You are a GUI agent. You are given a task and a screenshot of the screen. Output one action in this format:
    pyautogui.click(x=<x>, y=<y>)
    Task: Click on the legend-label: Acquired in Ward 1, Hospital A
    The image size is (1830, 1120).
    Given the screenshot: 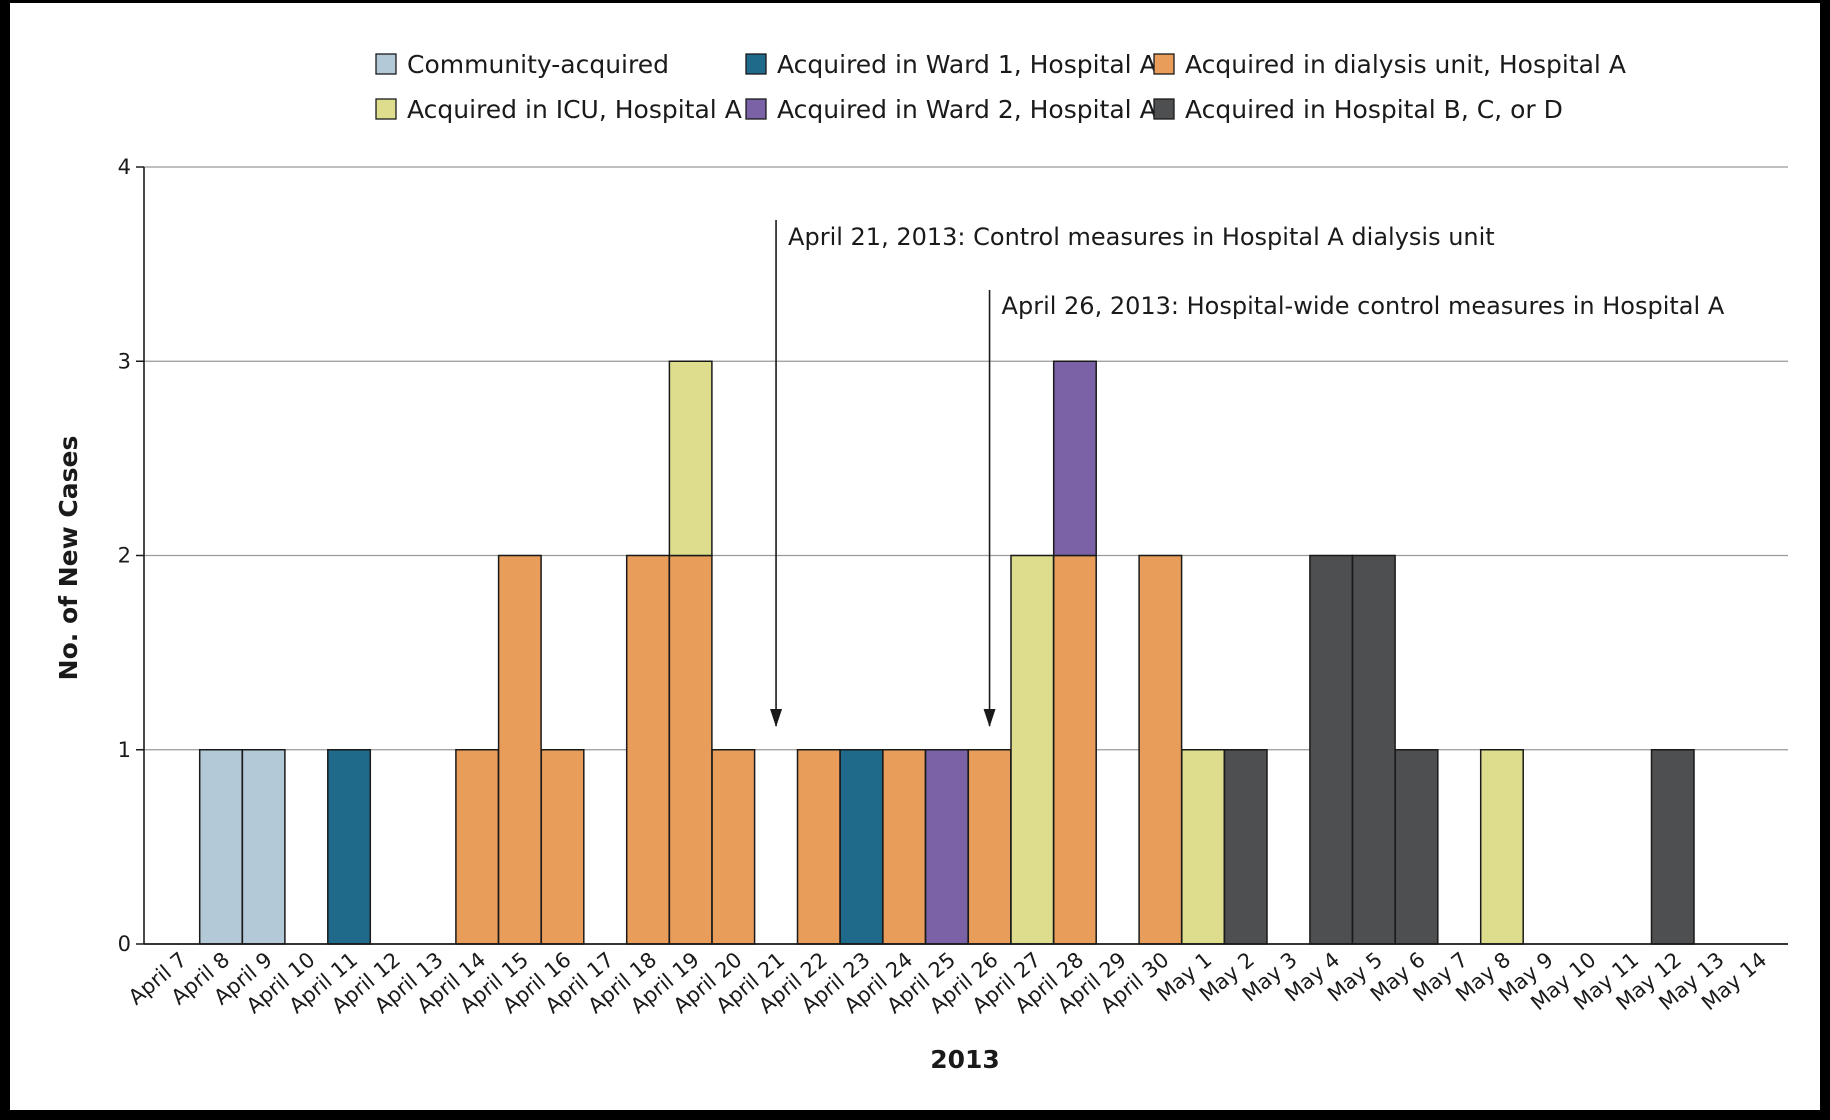 What is the action you would take?
    pyautogui.click(x=967, y=64)
    